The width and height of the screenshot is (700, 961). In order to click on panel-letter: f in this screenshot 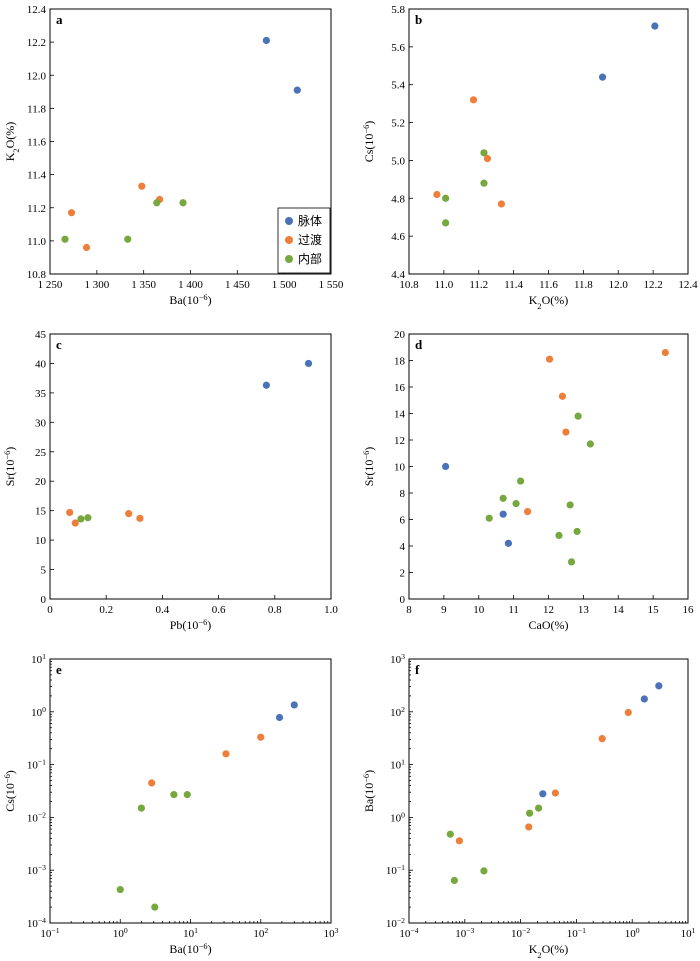, I will do `click(417, 669)`.